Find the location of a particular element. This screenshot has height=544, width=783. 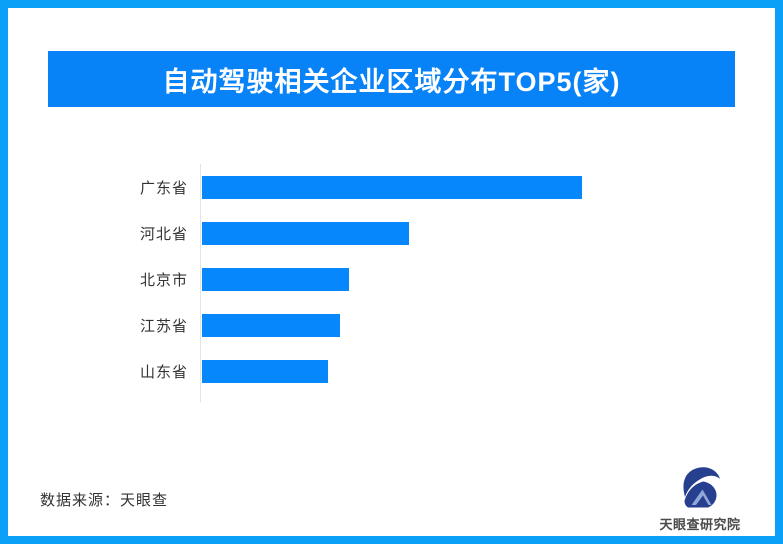

bar-row: 江苏省 is located at coordinates (391, 325).